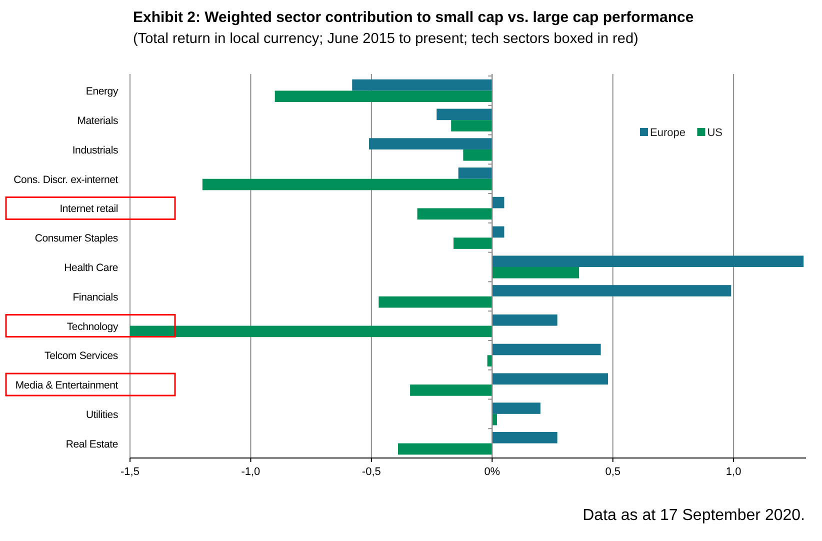 This screenshot has width=822, height=541. I want to click on y-tick-label: Consumer Staples, so click(76, 238).